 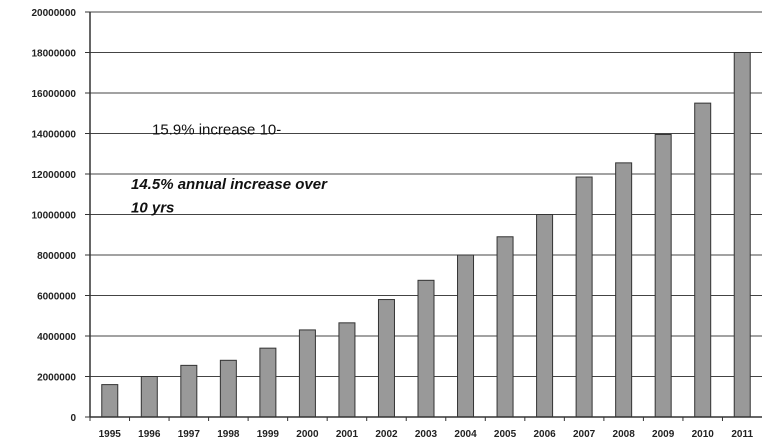 I want to click on x-tick-label: 2005, so click(x=505, y=434).